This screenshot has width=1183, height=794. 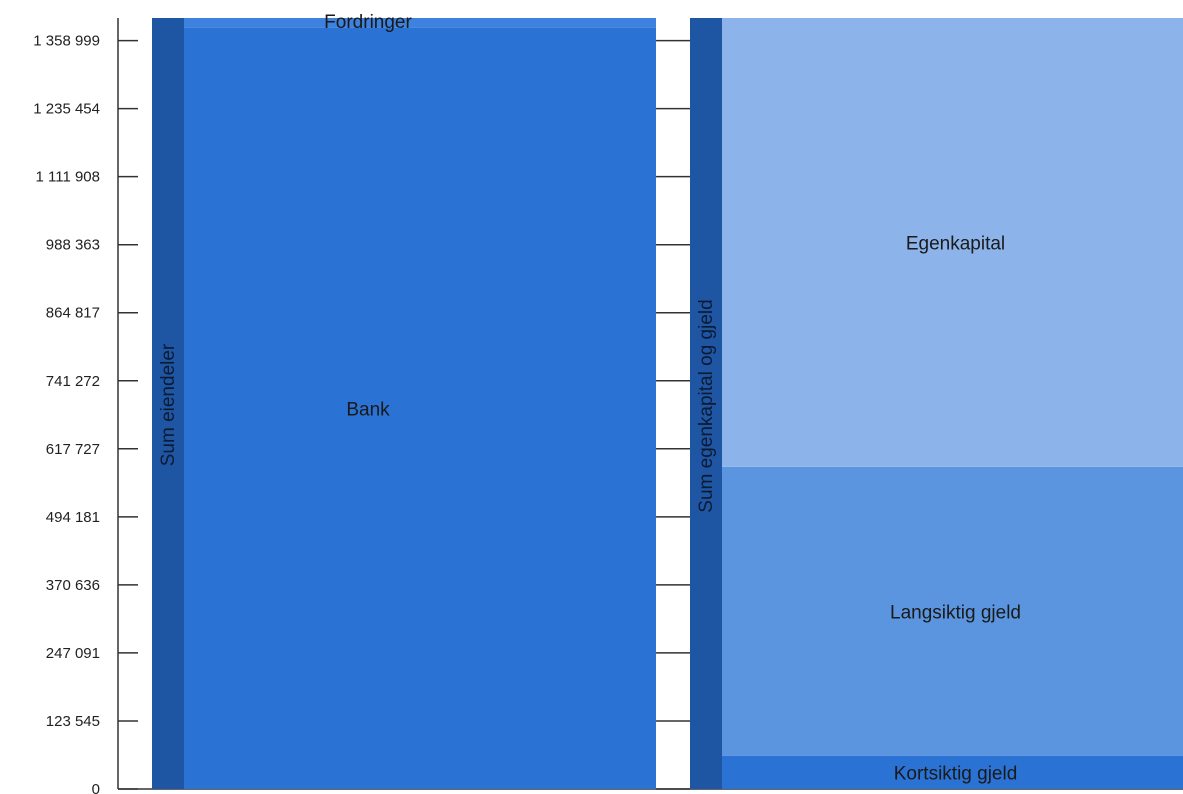 I want to click on y-tick-label: 617 727, so click(x=73, y=449).